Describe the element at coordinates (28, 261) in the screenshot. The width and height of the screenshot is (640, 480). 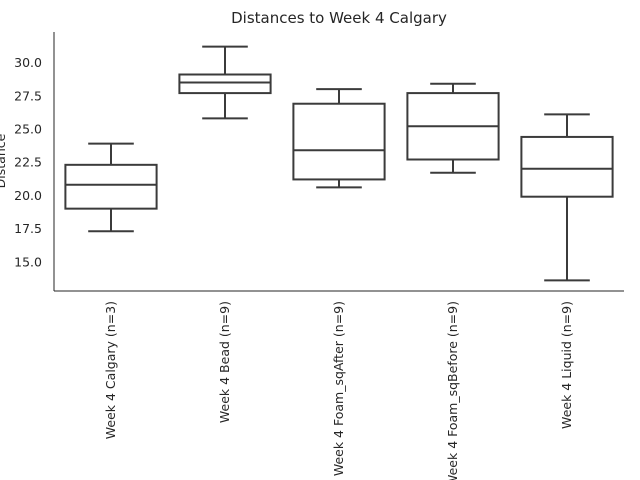
I see `y-tick-label: 15.0` at that location.